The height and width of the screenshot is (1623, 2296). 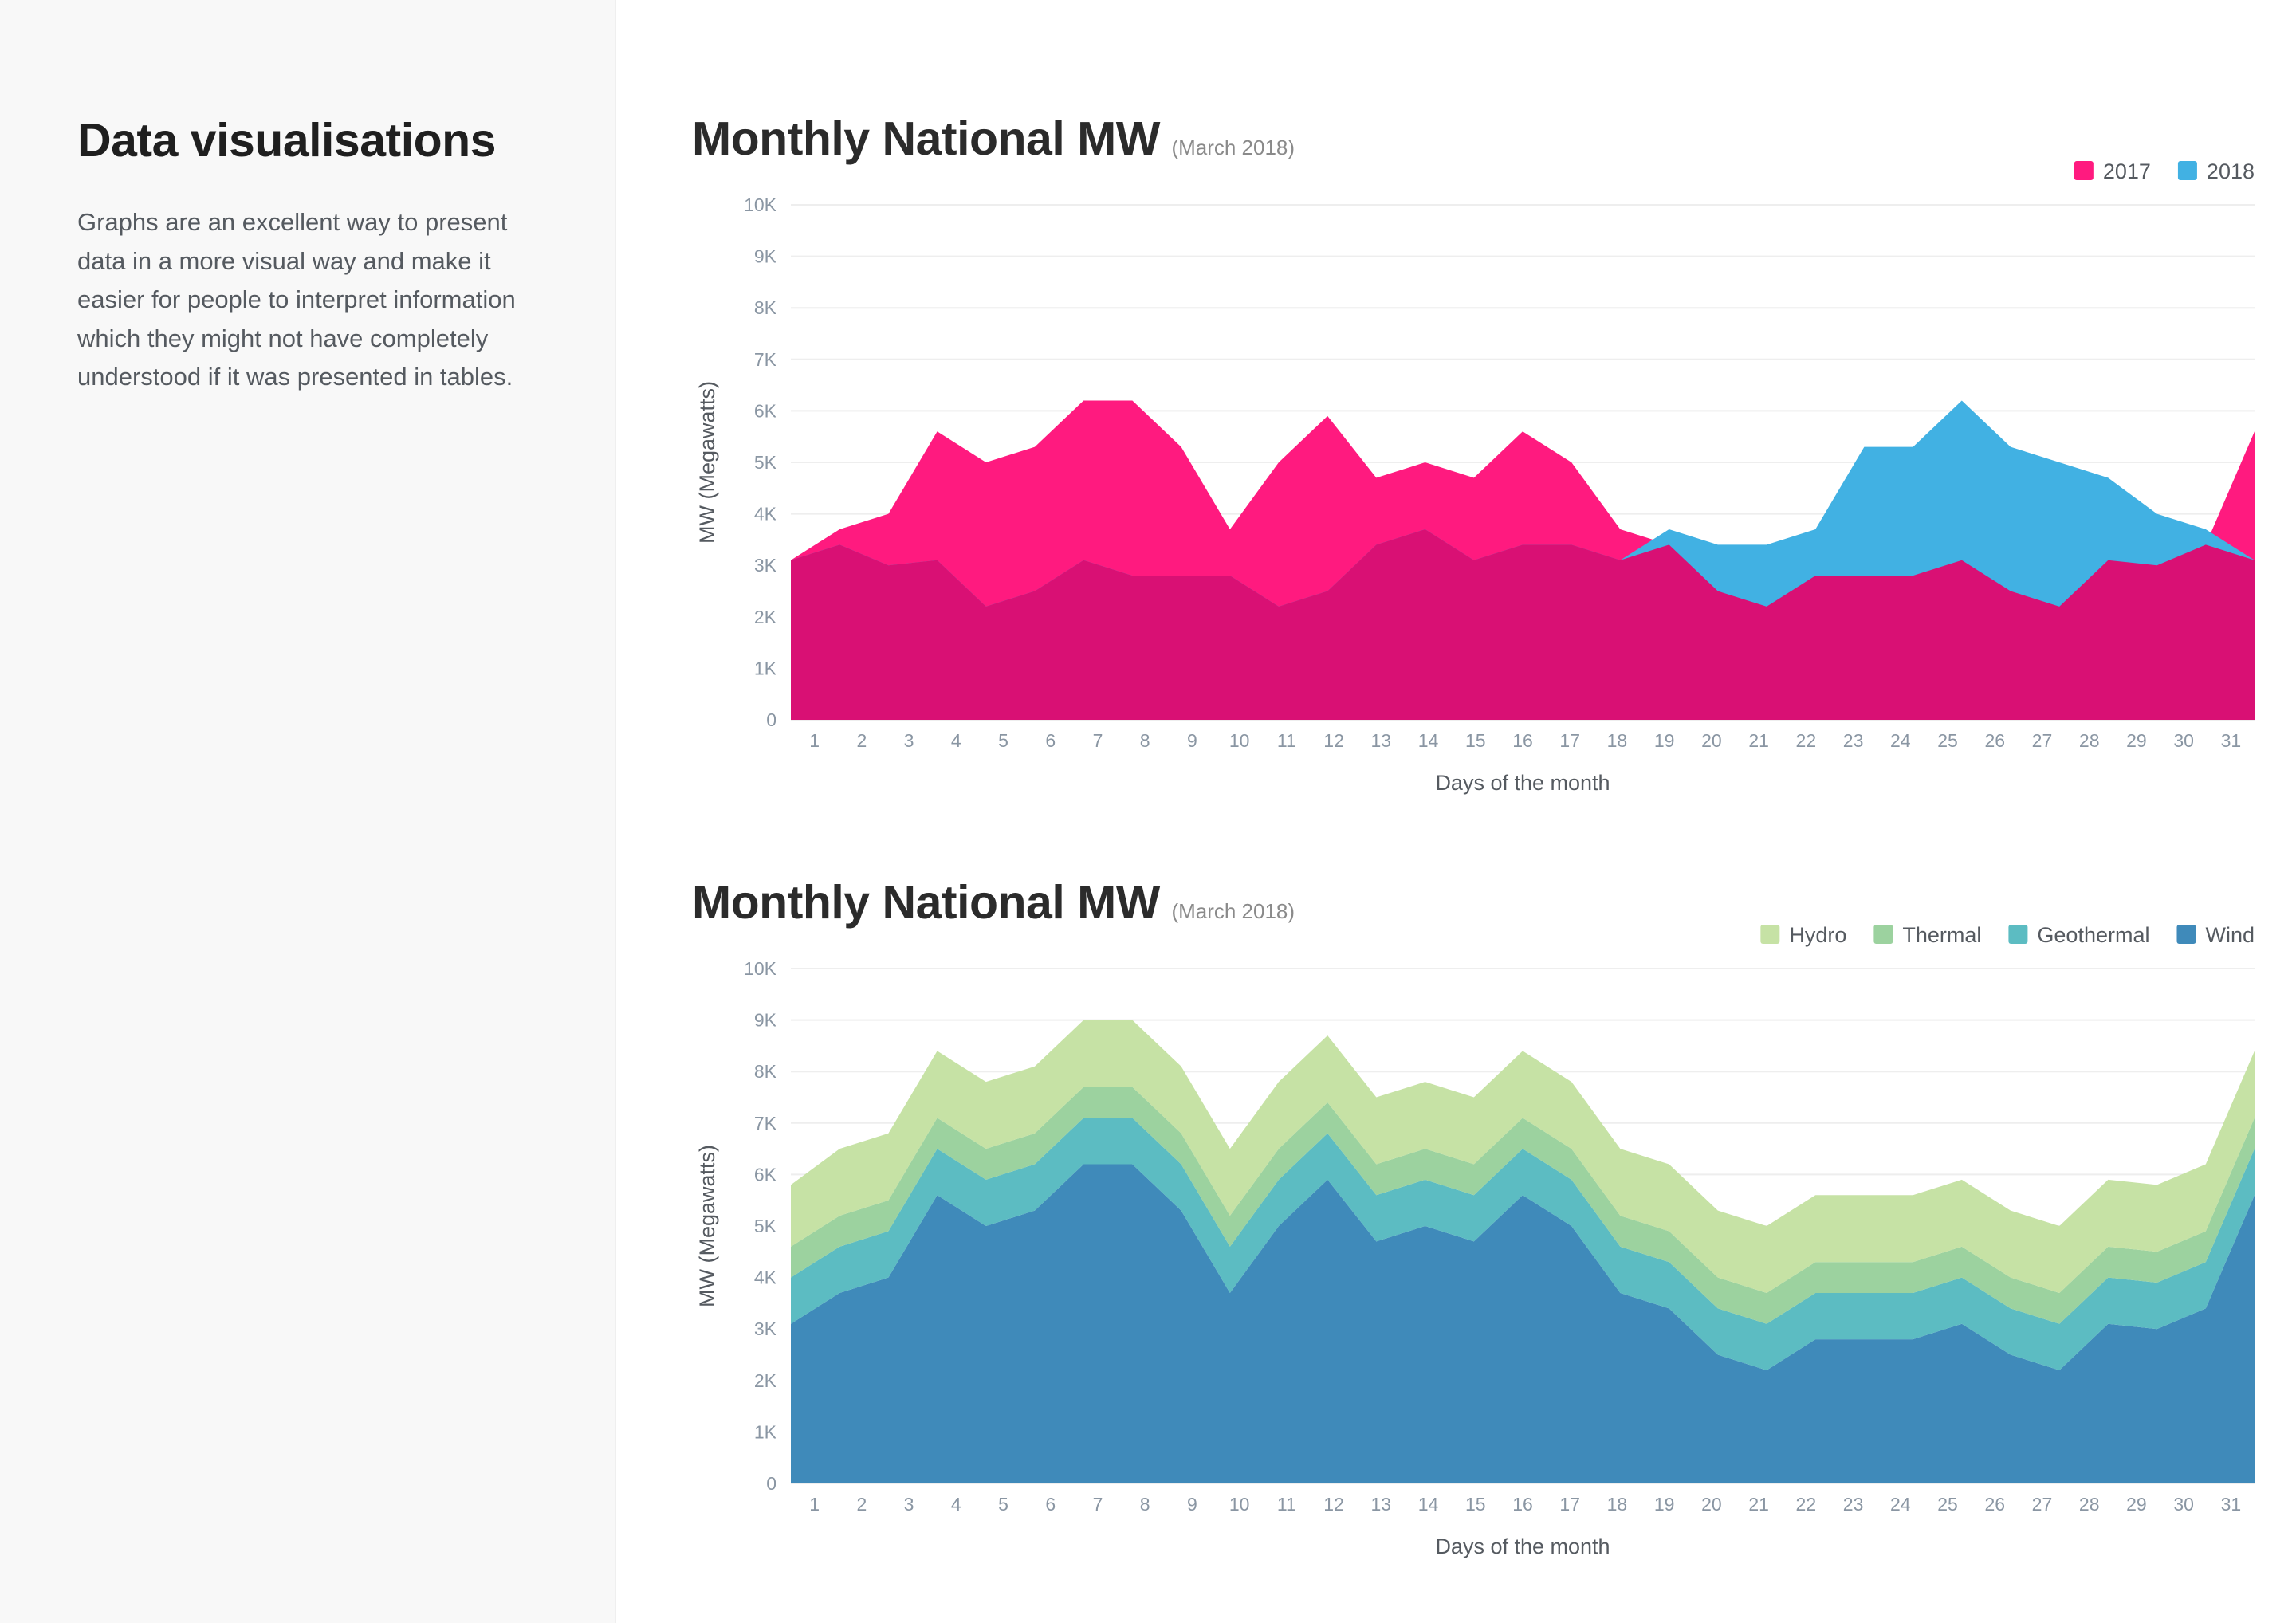 I want to click on x-tick-label: 30, so click(x=2183, y=1504).